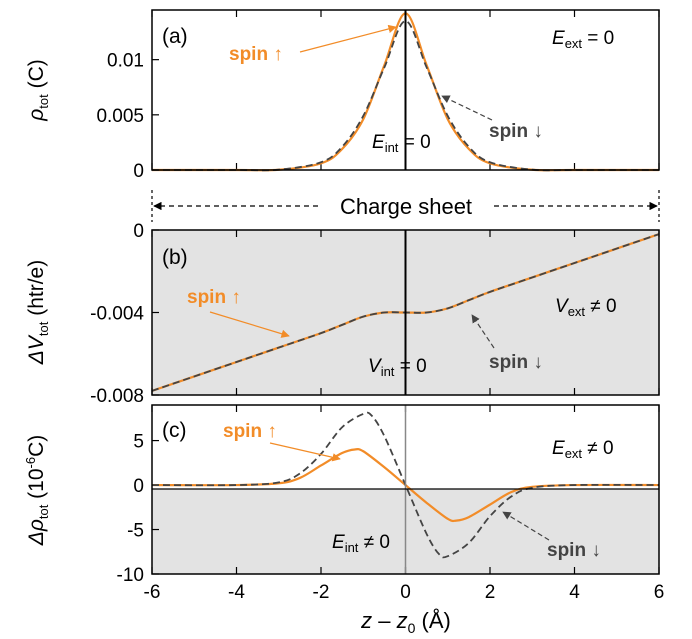  I want to click on panel-c-spin-down-arrow, so click(526, 526).